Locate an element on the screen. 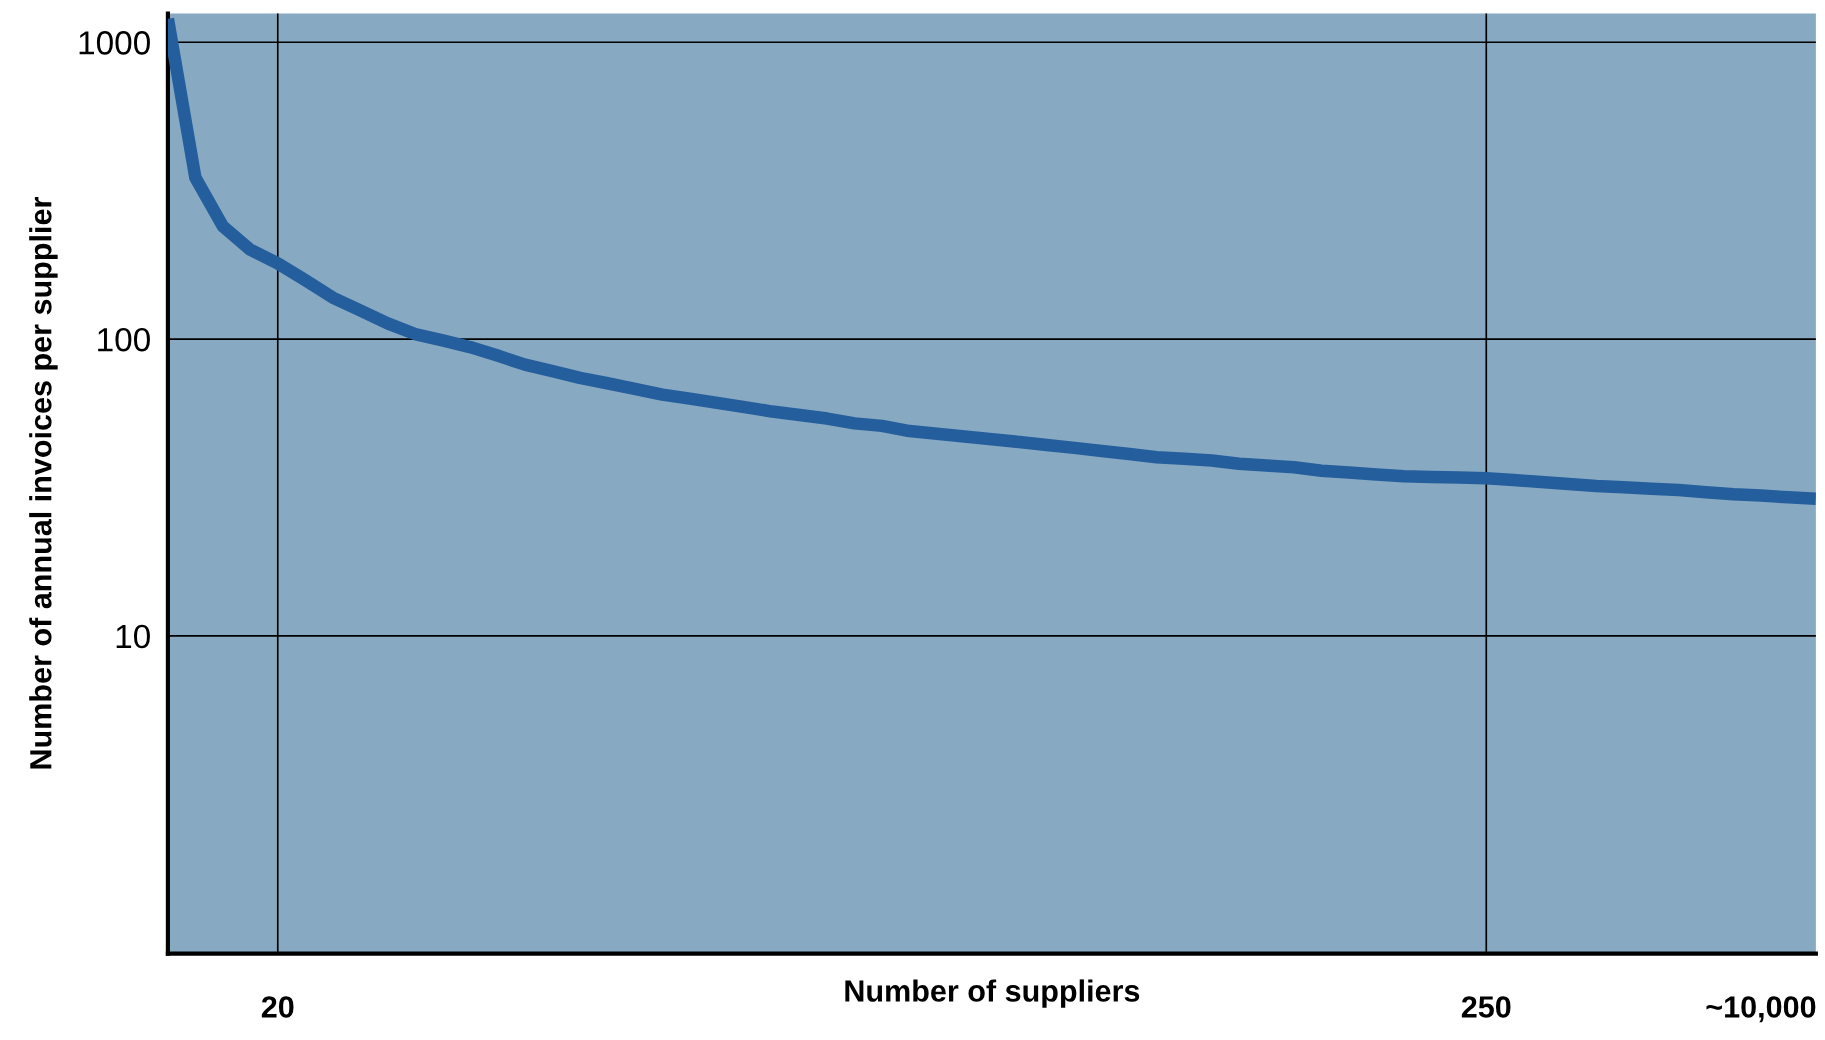 This screenshot has height=1040, width=1825. y-tick-label: 1000 is located at coordinates (114, 43).